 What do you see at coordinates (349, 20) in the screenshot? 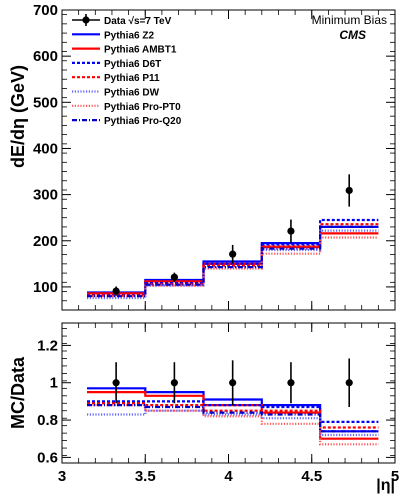
I see `header-label: Minimum Bias` at bounding box center [349, 20].